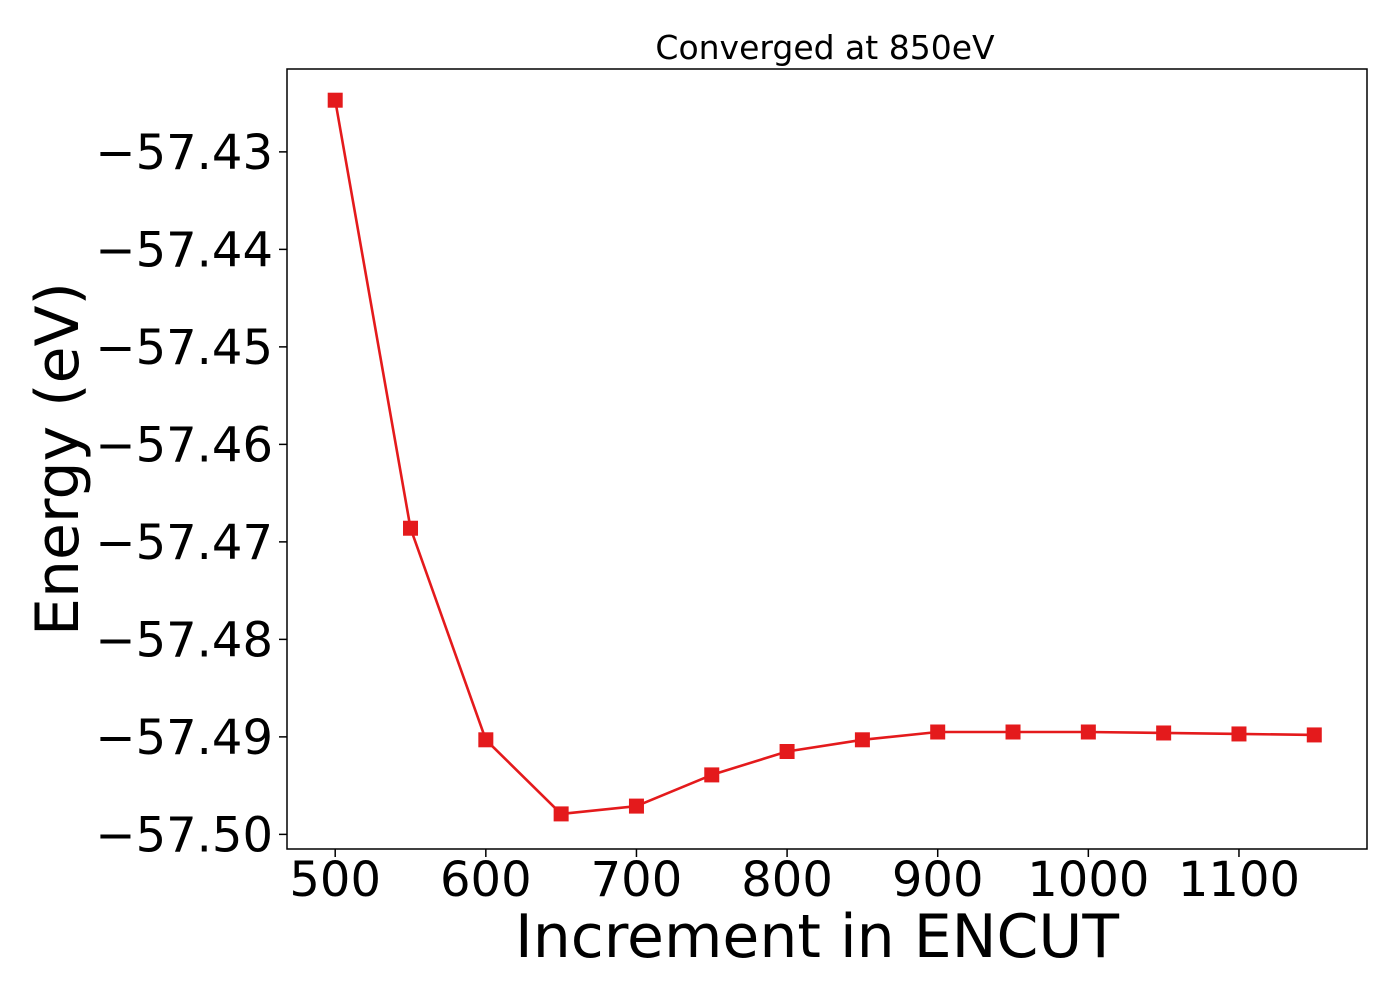 The height and width of the screenshot is (1000, 1400). I want to click on y-tick-label: −57.44, so click(184, 250).